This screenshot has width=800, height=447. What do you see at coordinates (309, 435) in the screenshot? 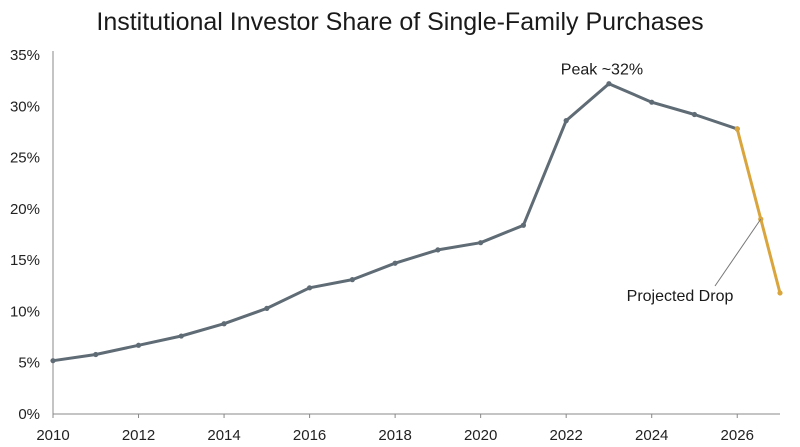
I see `x-tick-label: 2016` at bounding box center [309, 435].